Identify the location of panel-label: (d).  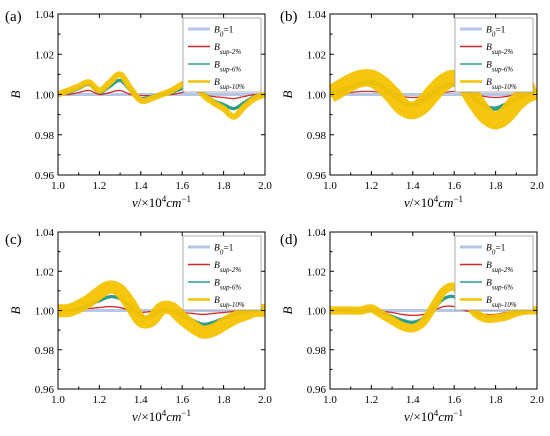
(289, 240).